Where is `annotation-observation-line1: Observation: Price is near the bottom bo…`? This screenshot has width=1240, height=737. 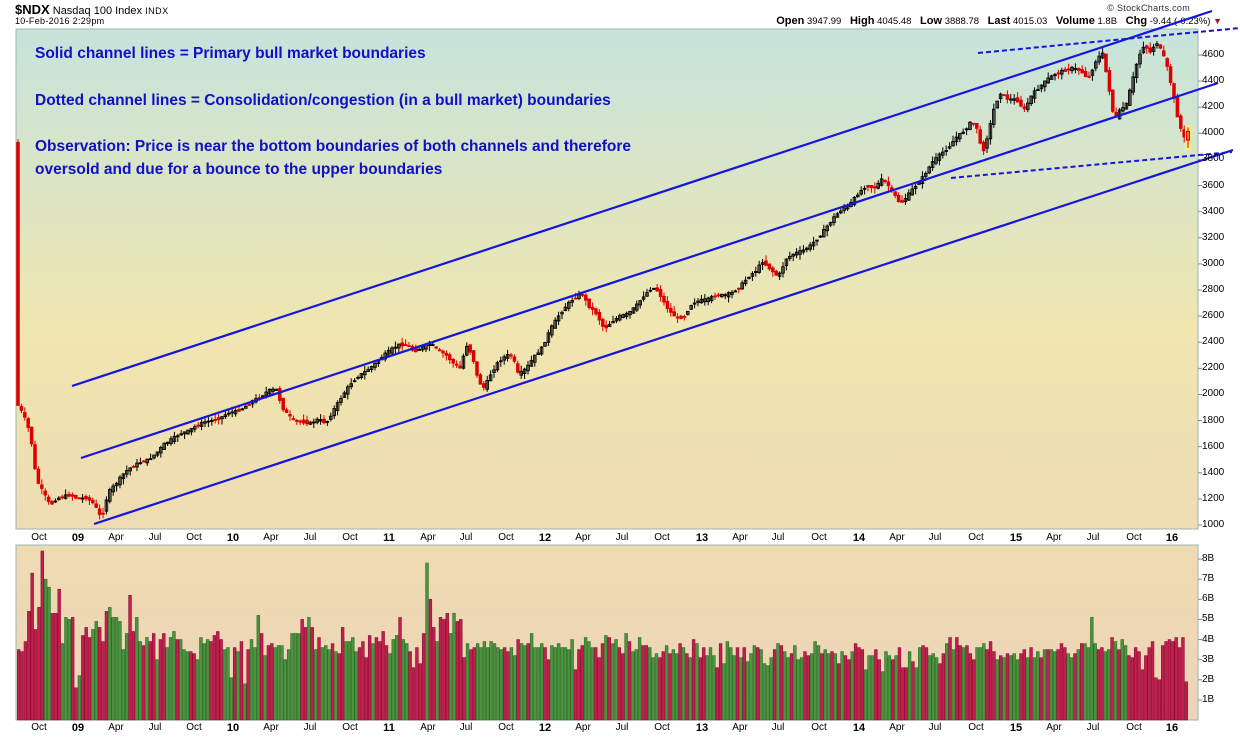 annotation-observation-line1: Observation: Price is near the bottom bo… is located at coordinates (333, 146).